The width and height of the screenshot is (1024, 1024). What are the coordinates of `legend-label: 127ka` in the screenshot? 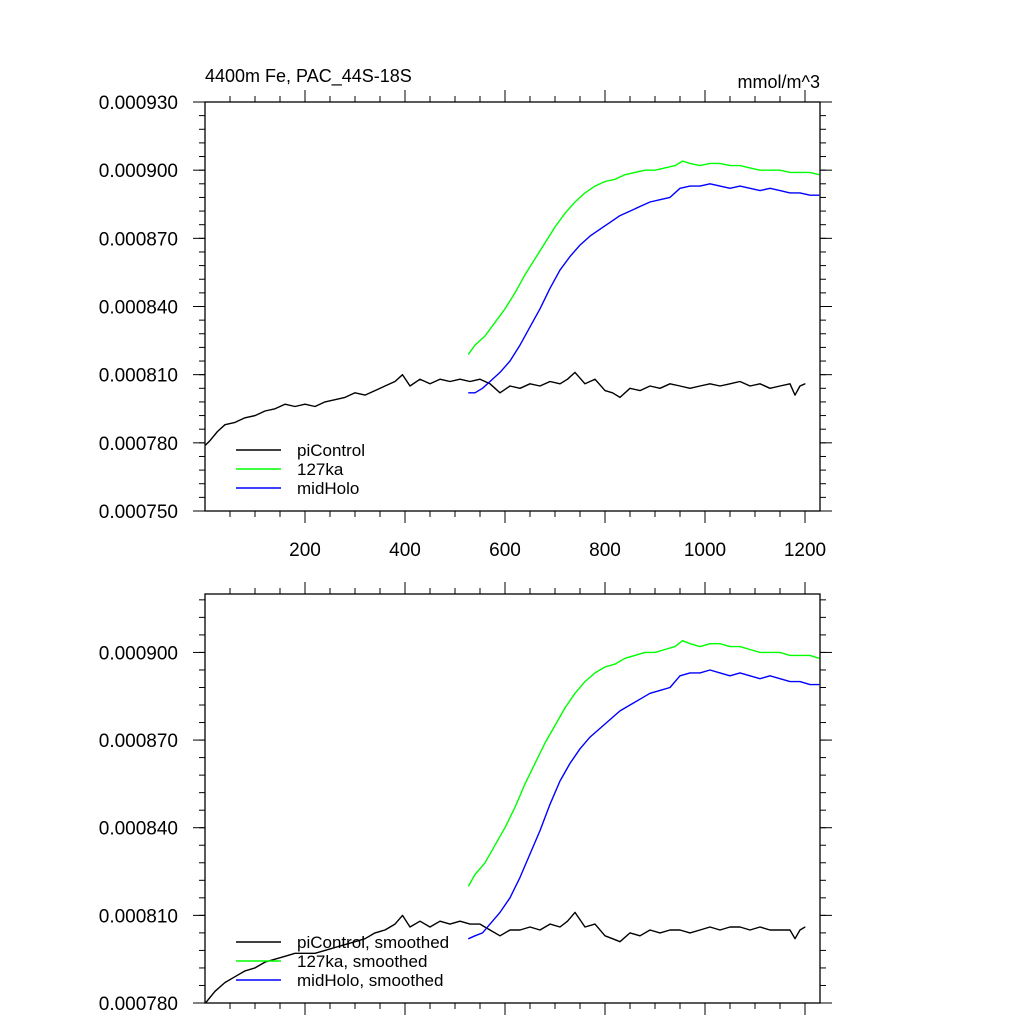 It's located at (320, 469).